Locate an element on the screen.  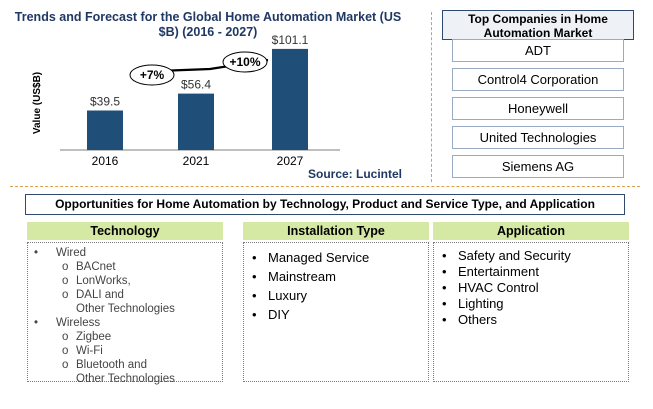
technology-group-label: Wired is located at coordinates (71, 253).